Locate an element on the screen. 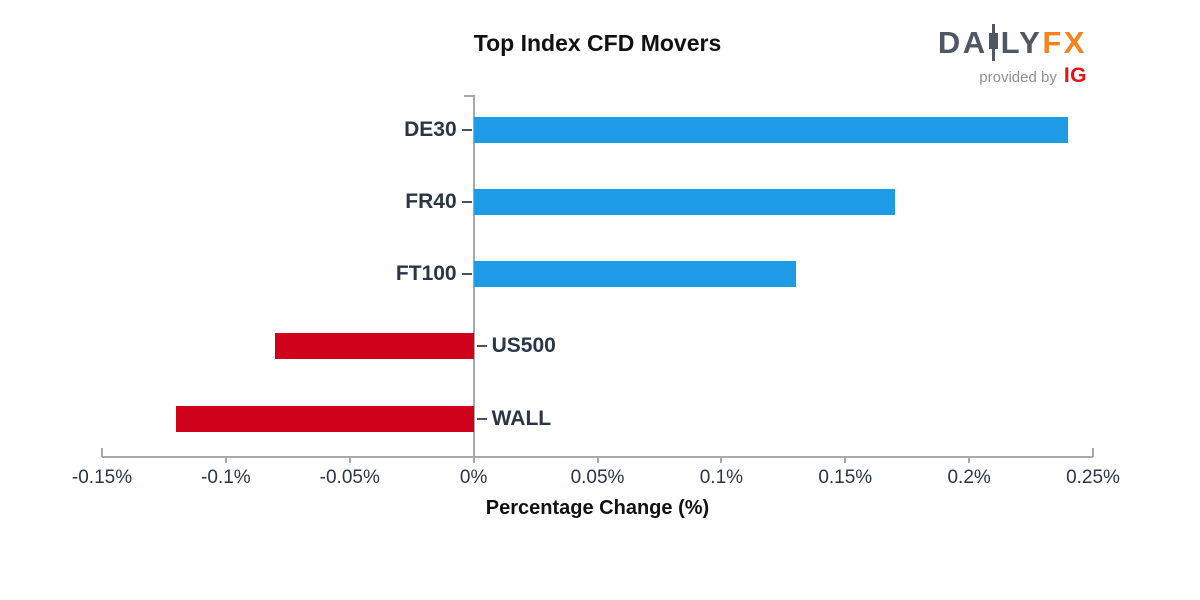  dailyfx-logo: DA LY FX provided by IG is located at coordinates (1012, 56).